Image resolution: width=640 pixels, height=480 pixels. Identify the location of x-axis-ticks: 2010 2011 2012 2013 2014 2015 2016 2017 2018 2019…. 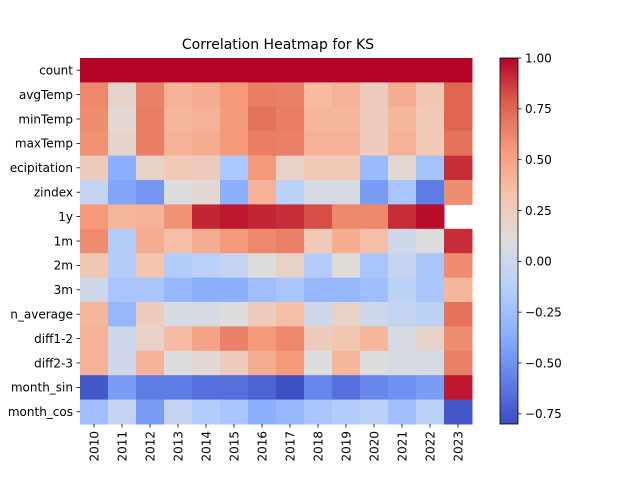
(276, 443).